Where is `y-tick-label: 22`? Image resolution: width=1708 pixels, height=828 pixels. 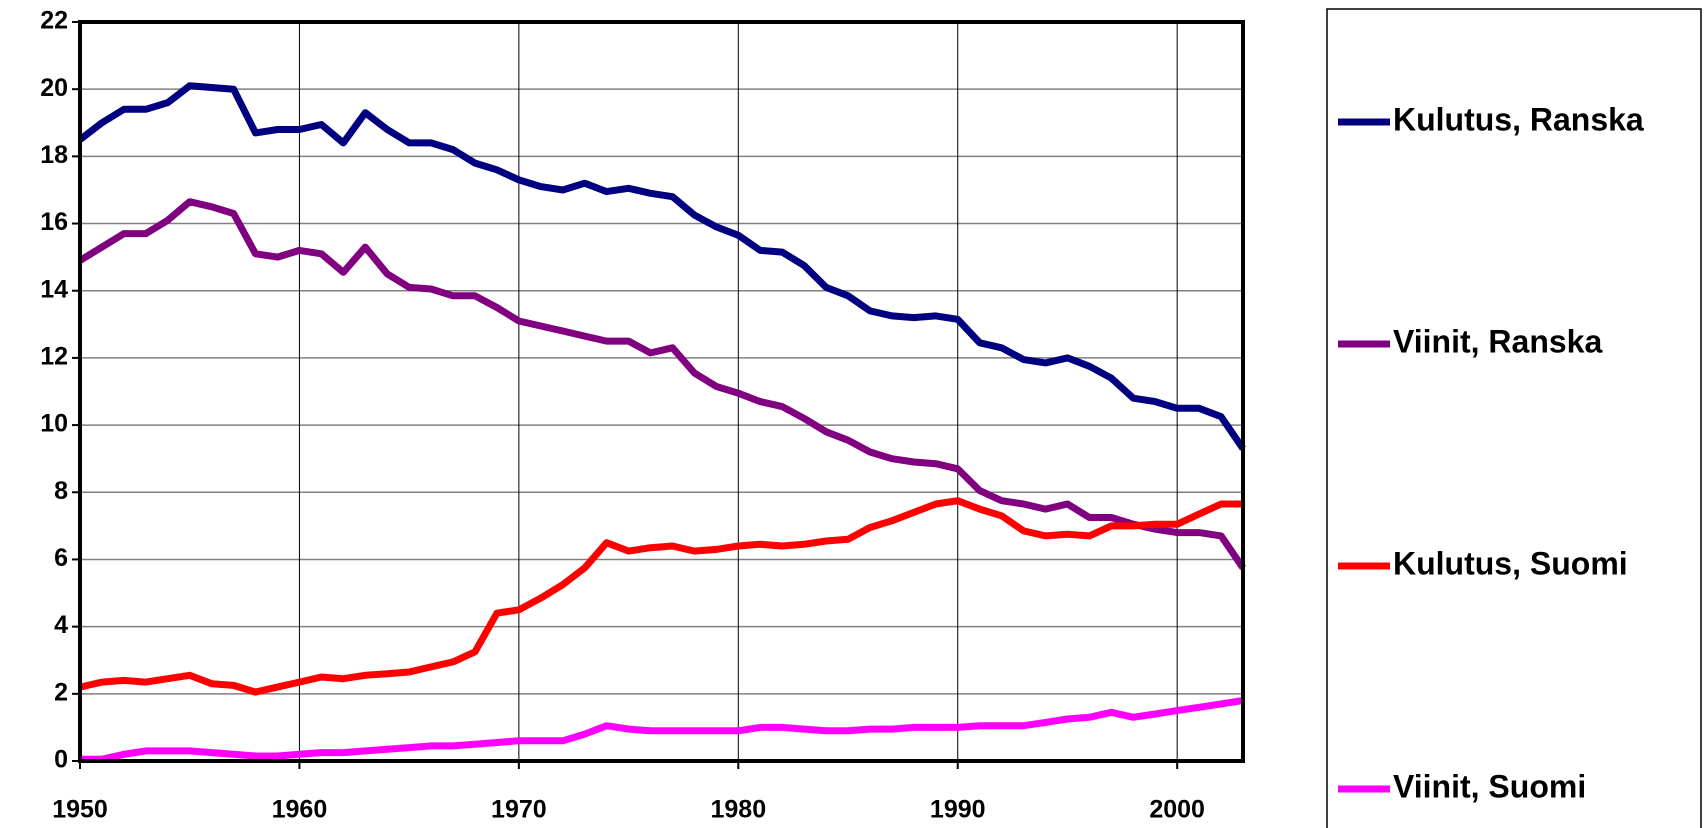 y-tick-label: 22 is located at coordinates (54, 21).